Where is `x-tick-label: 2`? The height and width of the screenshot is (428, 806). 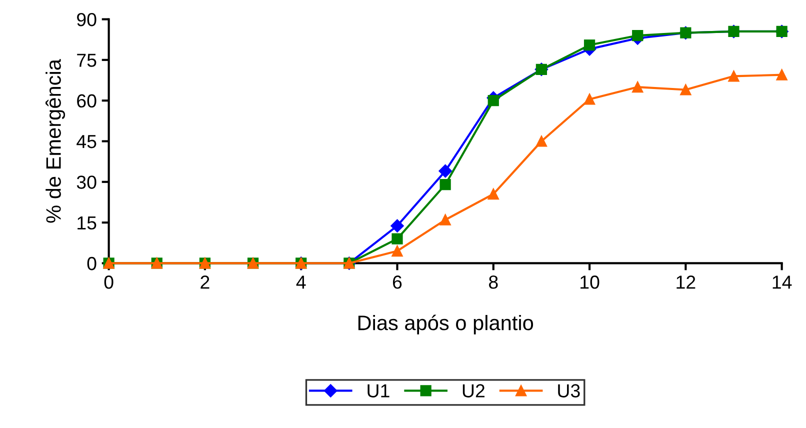
x-tick-label: 2 is located at coordinates (205, 282).